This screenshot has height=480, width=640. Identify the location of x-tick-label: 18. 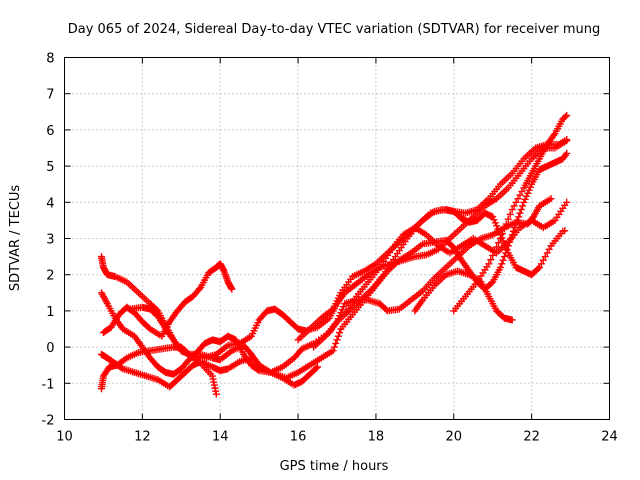
(376, 437).